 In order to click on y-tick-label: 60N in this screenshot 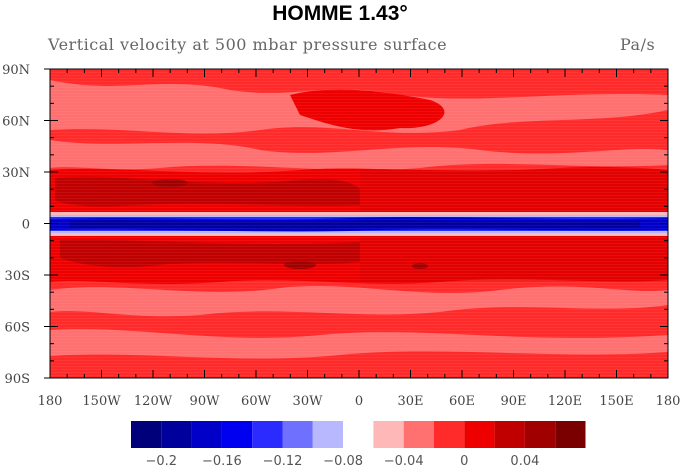, I will do `click(16, 122)`.